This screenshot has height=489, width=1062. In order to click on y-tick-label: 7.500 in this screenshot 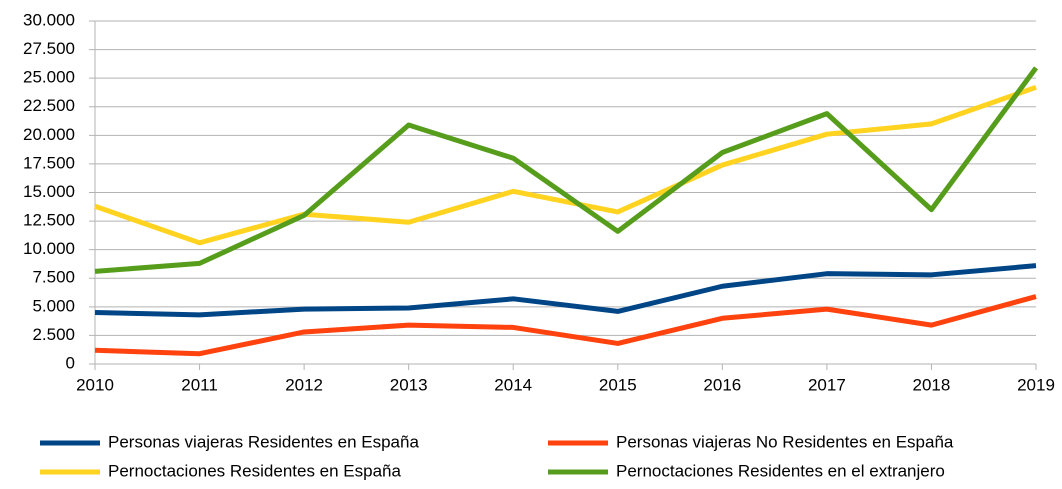, I will do `click(53, 277)`.